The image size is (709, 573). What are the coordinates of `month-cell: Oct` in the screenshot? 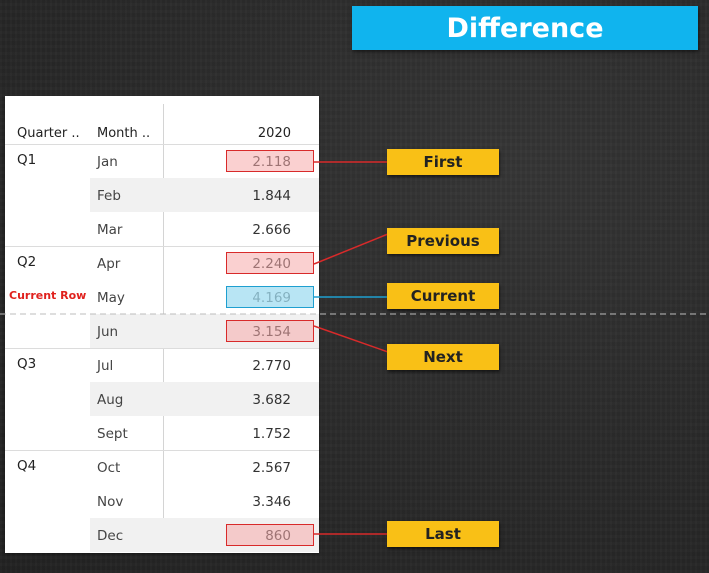 It's located at (109, 468).